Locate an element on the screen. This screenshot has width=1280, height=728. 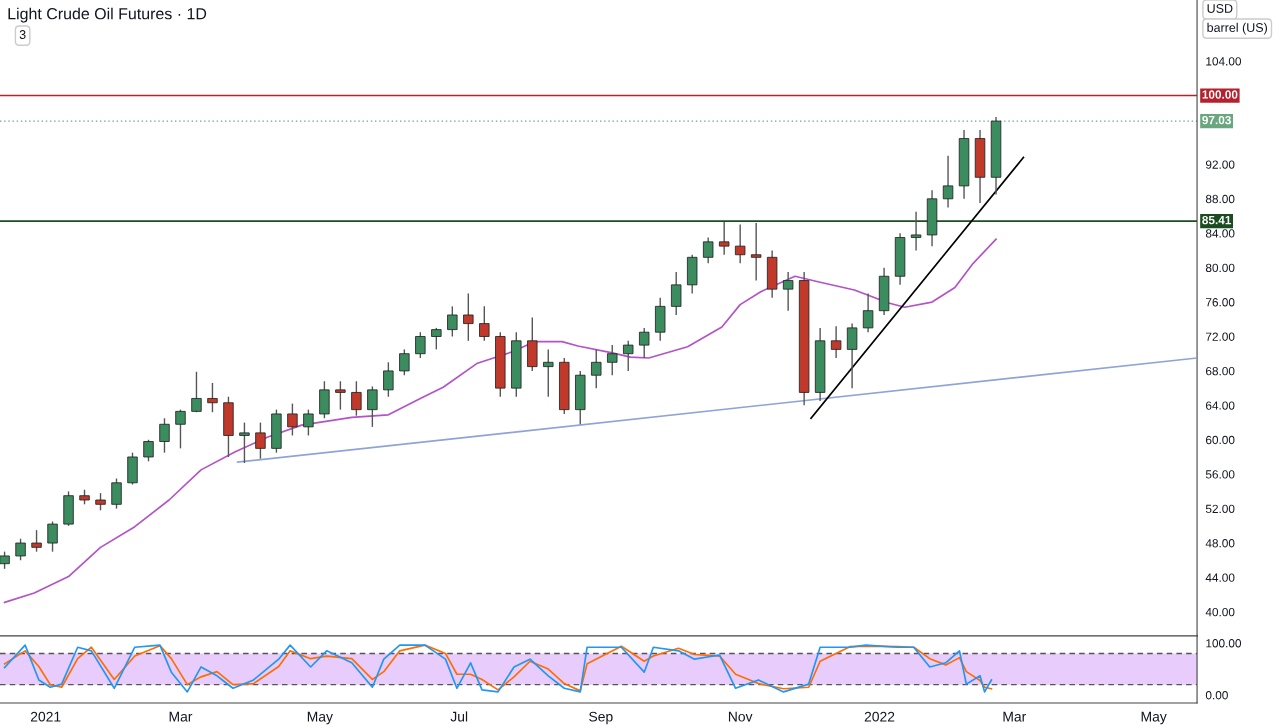
text: USD is located at coordinates (1220, 8).